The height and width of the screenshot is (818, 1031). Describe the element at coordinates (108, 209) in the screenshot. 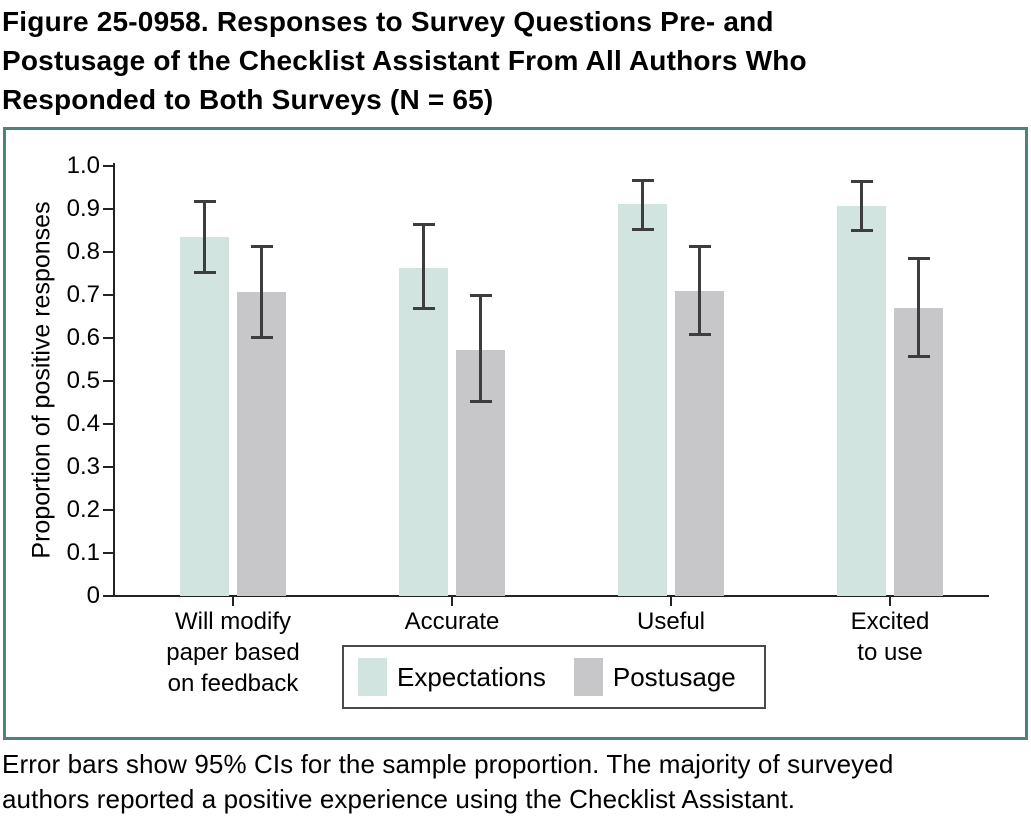

I see `y-tick-0.9` at that location.